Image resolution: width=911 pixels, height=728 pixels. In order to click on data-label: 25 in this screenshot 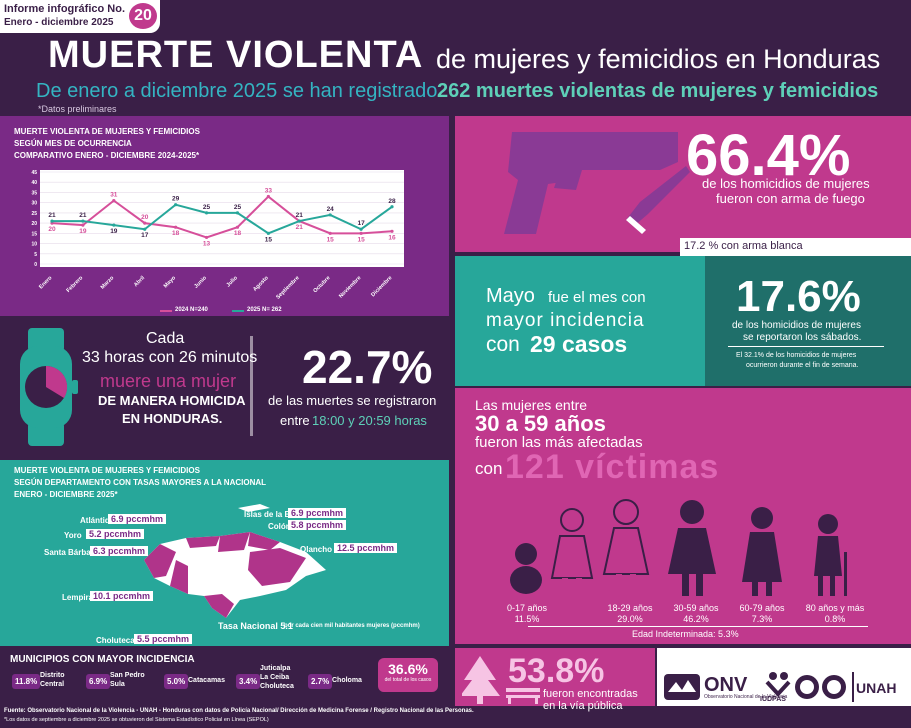, I will do `click(238, 207)`.